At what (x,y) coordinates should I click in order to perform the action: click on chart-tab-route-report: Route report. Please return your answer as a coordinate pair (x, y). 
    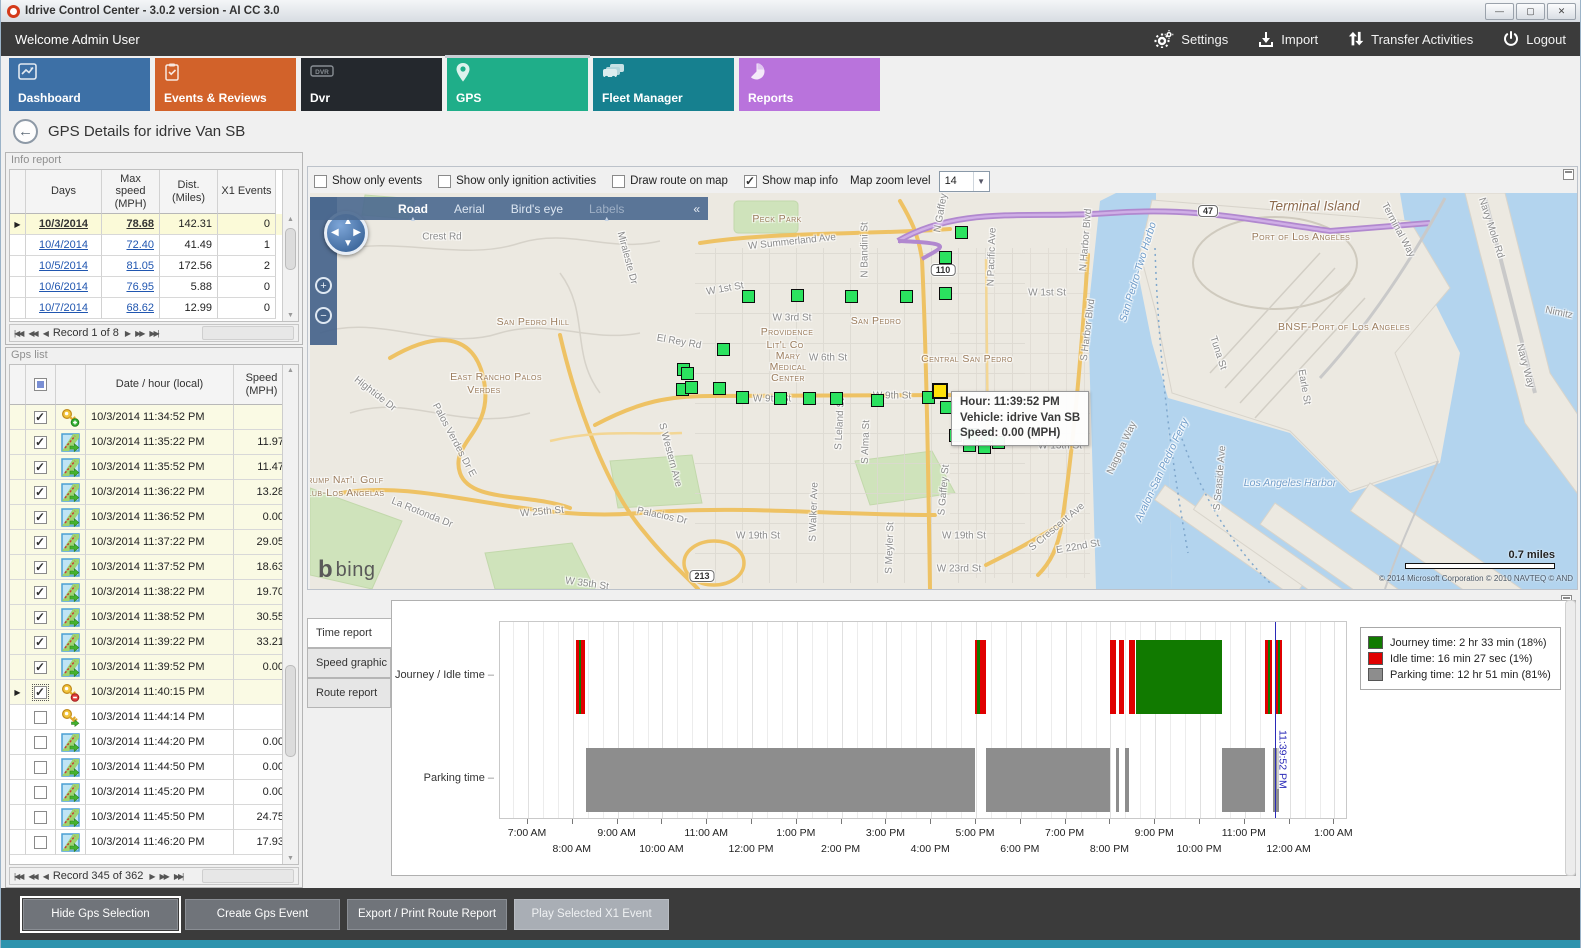
    Looking at the image, I should click on (349, 693).